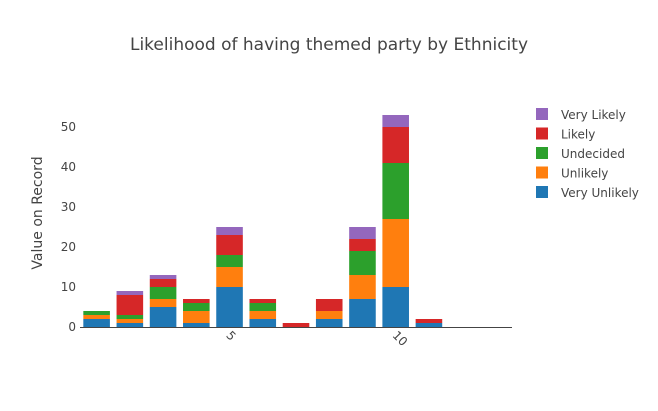  Describe the element at coordinates (542, 192) in the screenshot. I see `legend-swatch-very-unlikely` at that location.